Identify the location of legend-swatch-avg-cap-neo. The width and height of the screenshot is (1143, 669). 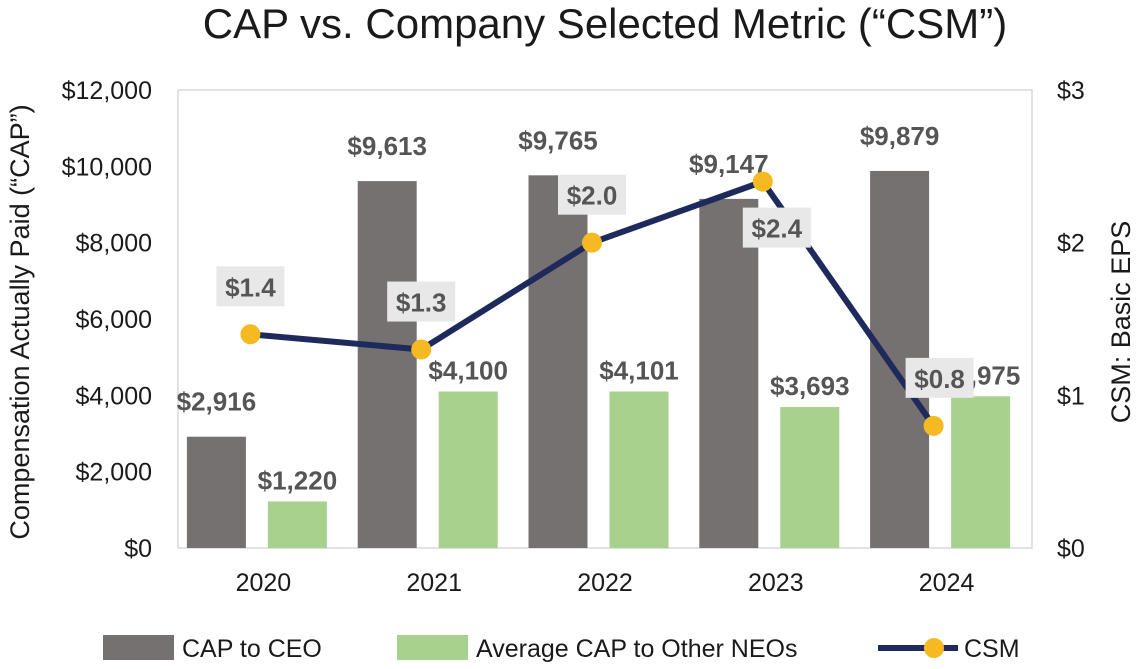
(432, 647).